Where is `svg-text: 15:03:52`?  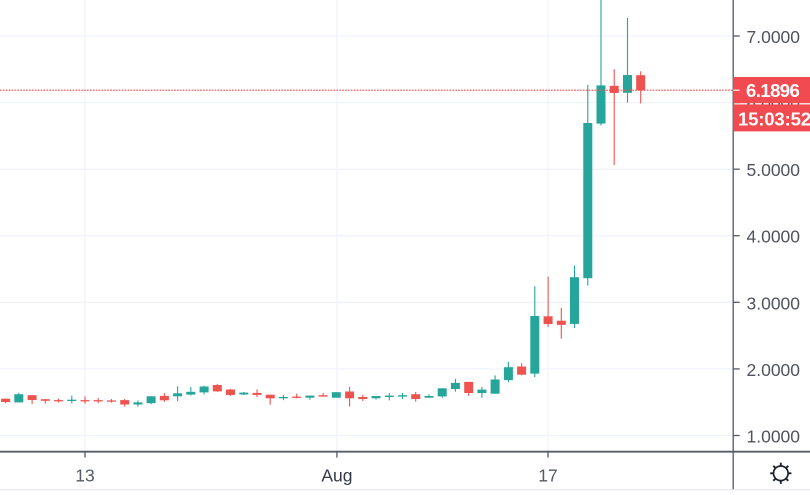
svg-text: 15:03:52 is located at coordinates (774, 119).